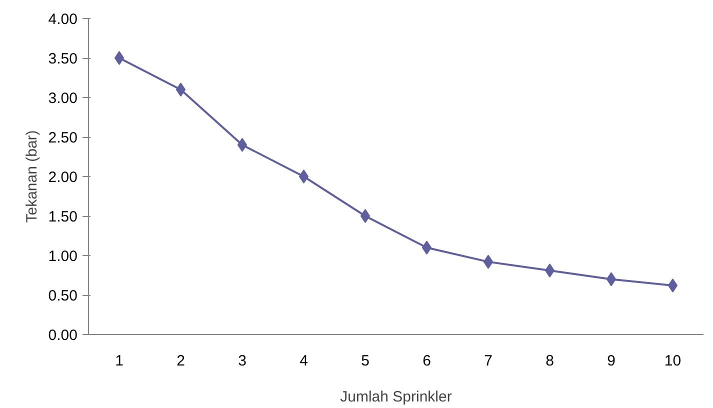  What do you see at coordinates (63, 19) in the screenshot?
I see `y-tick-label: 4.00` at bounding box center [63, 19].